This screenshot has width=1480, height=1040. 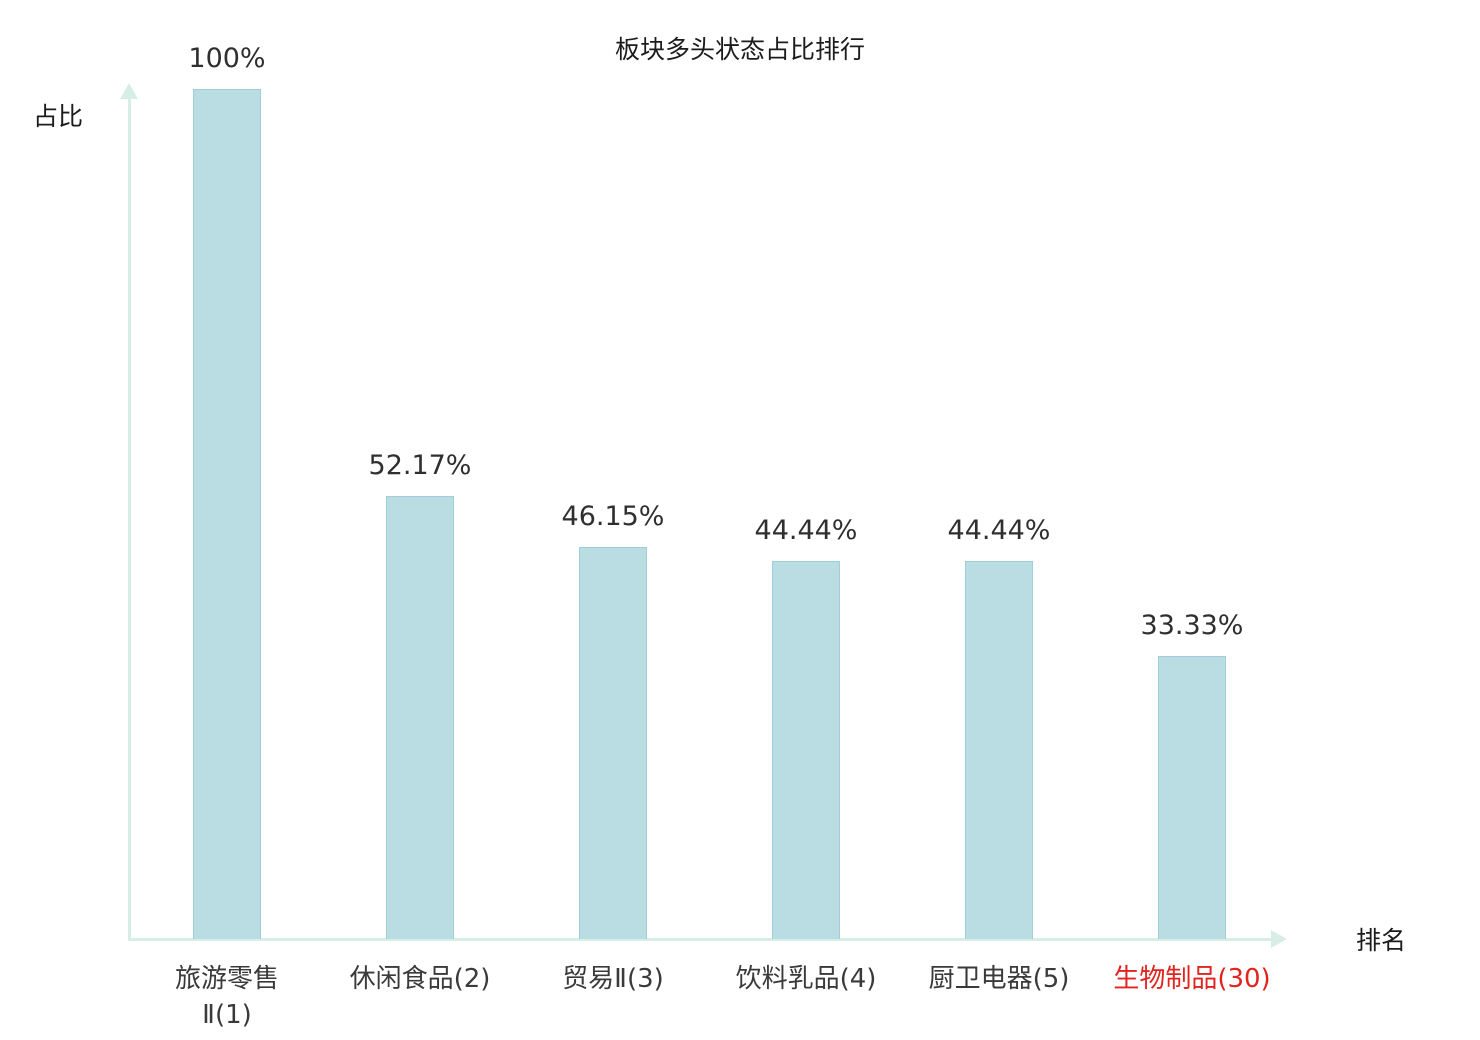 I want to click on chart-title: 板块多头状态占比排行, so click(x=739, y=49).